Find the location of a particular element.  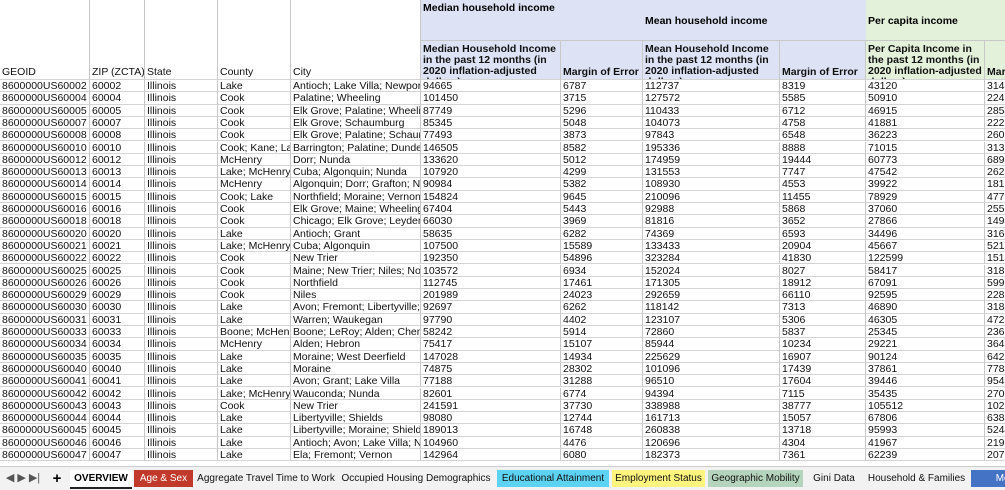

cell: Elk Grove; Maine; Wheeling is located at coordinates (356, 209).